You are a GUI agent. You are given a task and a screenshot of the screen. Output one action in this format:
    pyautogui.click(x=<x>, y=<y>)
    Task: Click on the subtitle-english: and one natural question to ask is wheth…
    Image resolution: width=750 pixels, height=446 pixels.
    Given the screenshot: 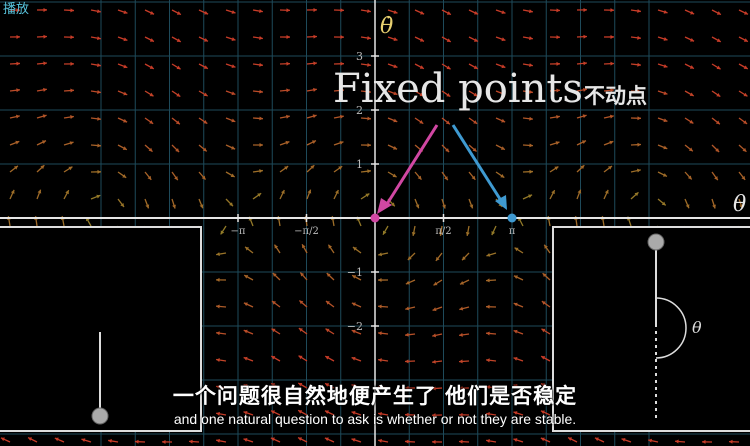 What is the action you would take?
    pyautogui.click(x=375, y=419)
    